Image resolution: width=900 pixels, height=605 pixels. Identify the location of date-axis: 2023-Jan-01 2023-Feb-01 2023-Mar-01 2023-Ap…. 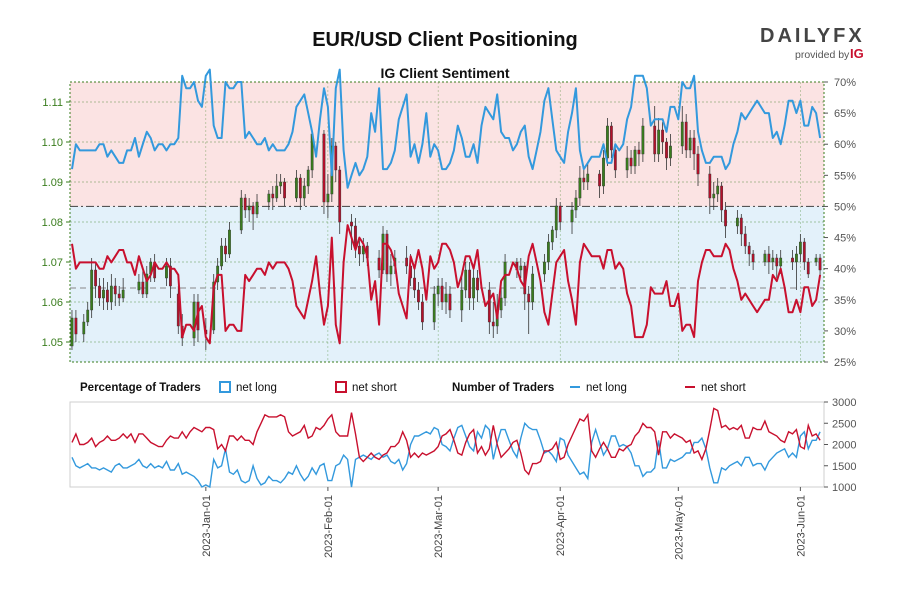
(504, 523).